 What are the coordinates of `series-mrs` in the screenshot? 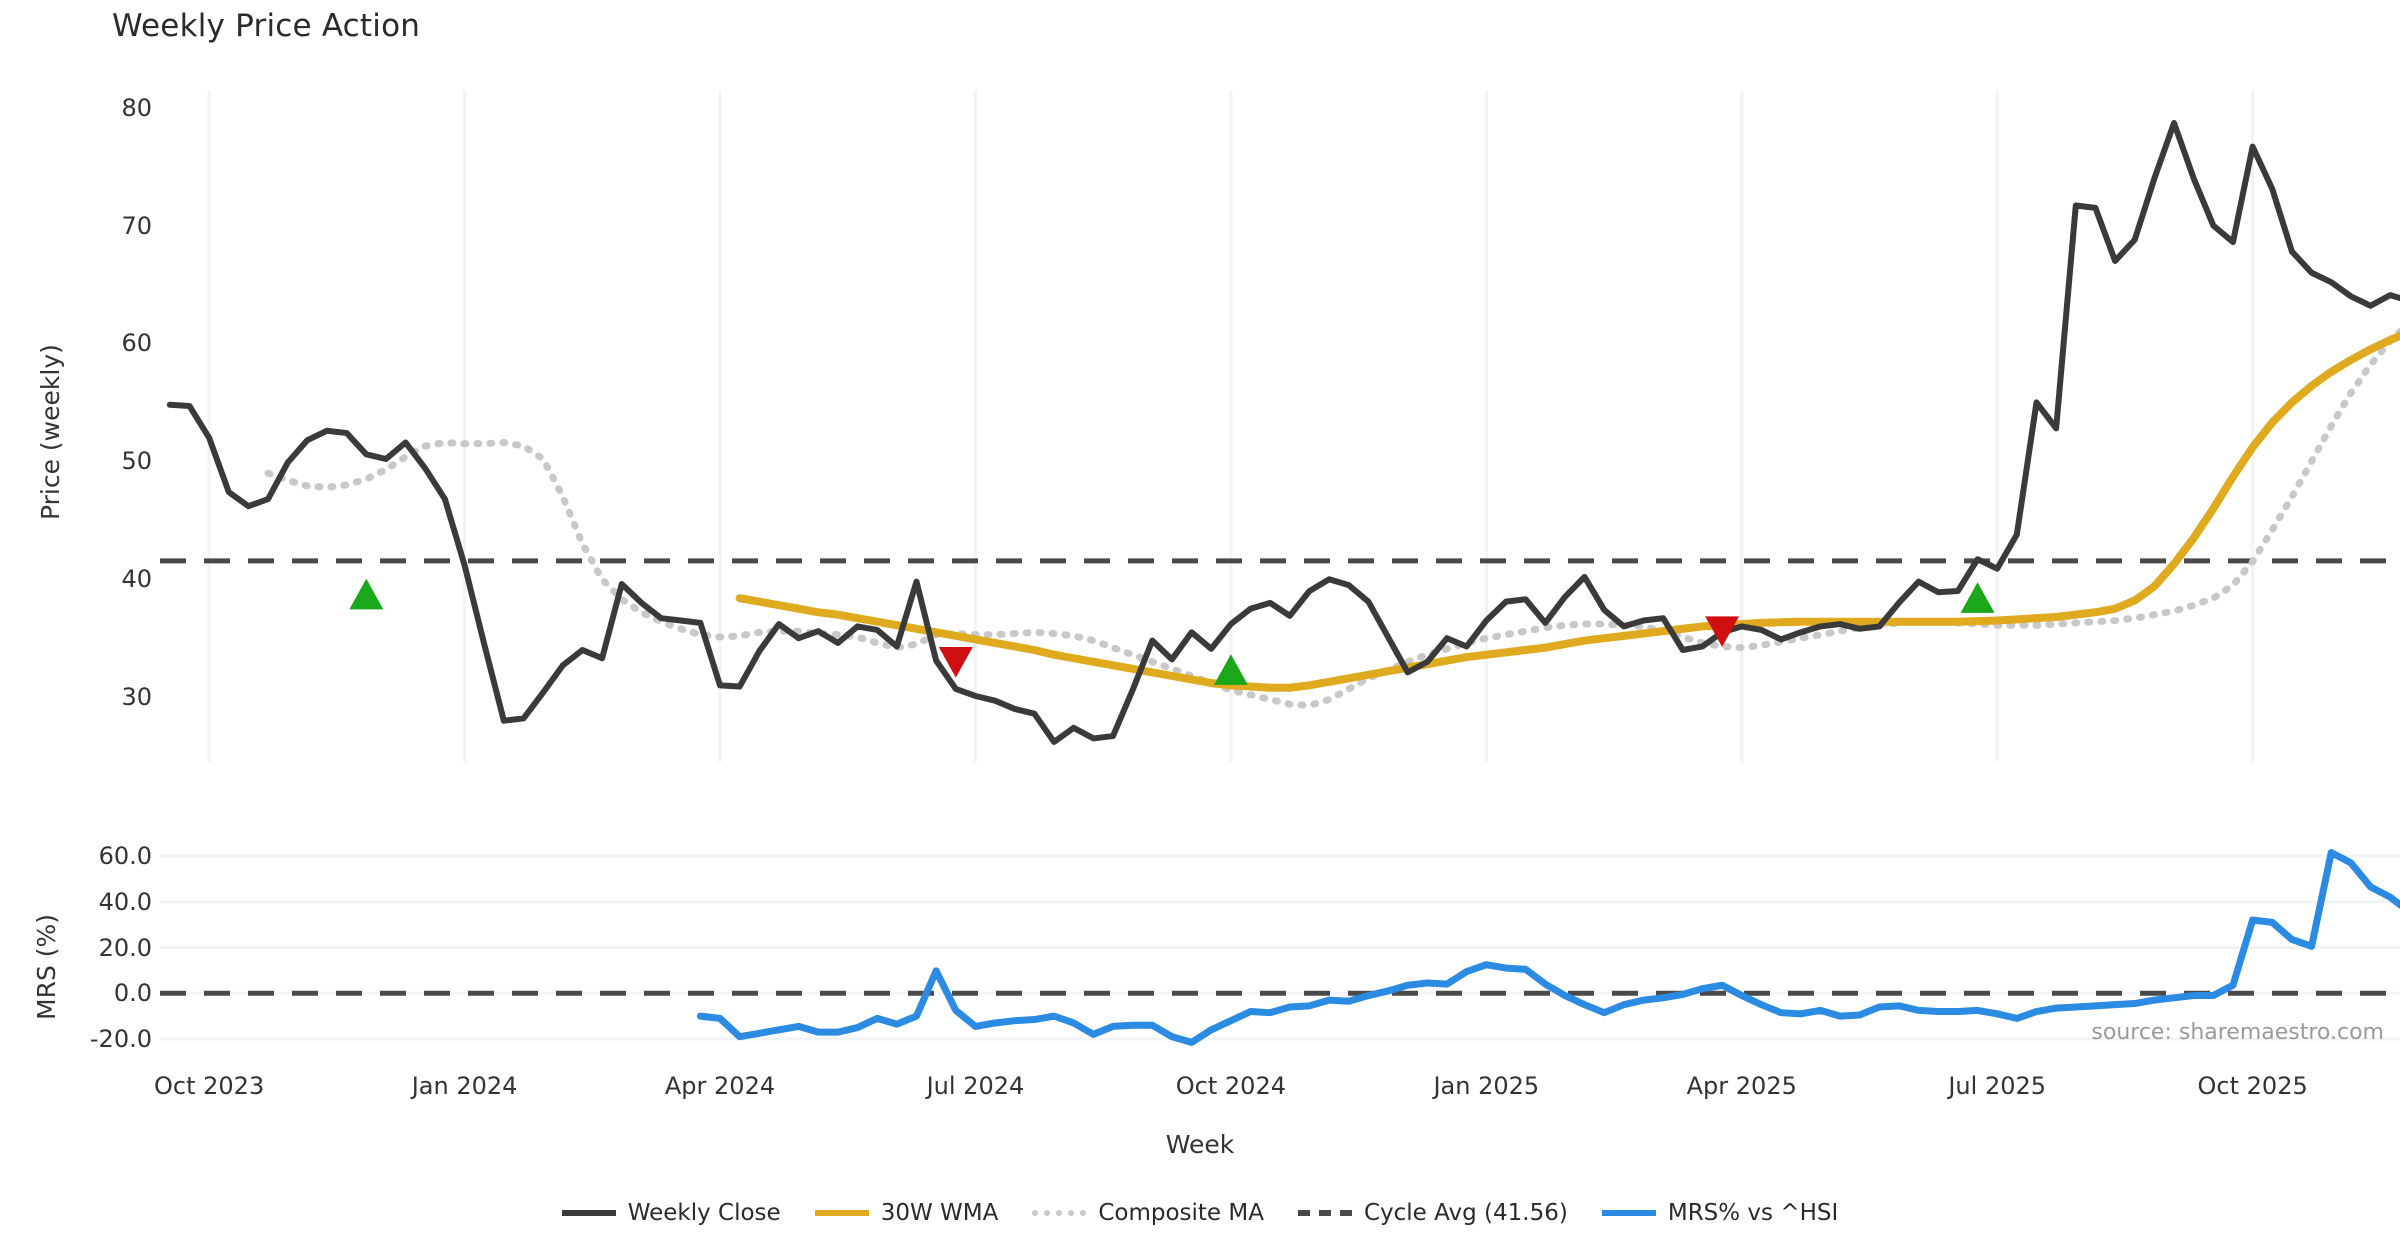 It's located at (1548, 947).